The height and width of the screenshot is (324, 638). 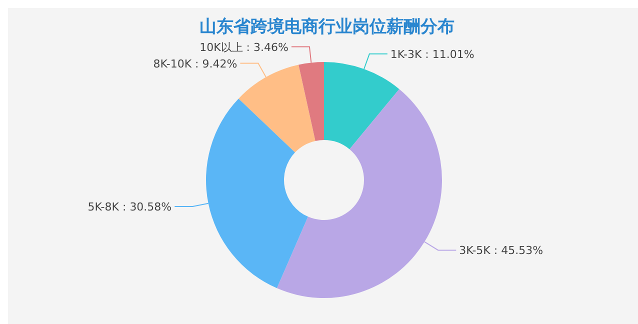 I want to click on slice-label: 3K-5K : 45.53%, so click(x=501, y=251).